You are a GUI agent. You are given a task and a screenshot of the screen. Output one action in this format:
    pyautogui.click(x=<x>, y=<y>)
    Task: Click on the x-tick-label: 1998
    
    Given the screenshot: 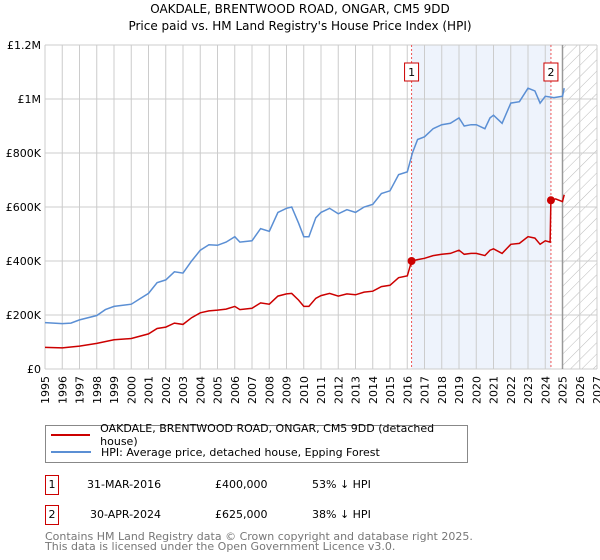 What is the action you would take?
    pyautogui.click(x=97, y=390)
    